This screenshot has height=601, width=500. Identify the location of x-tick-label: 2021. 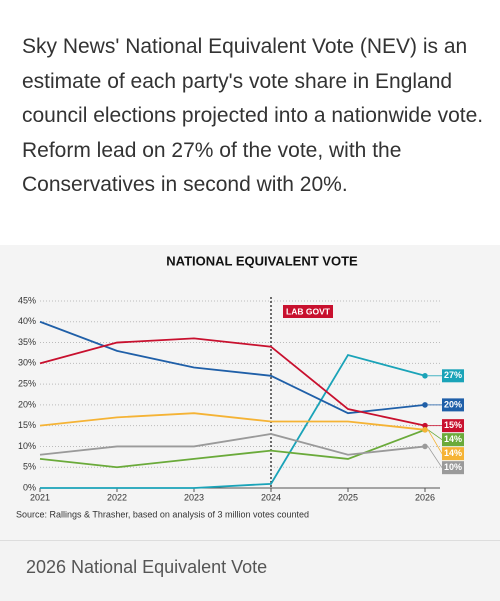
(40, 497).